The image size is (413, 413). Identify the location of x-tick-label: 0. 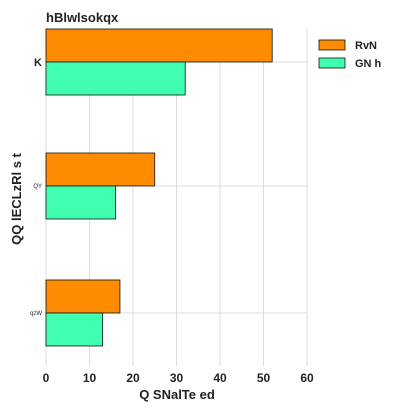
(46, 378).